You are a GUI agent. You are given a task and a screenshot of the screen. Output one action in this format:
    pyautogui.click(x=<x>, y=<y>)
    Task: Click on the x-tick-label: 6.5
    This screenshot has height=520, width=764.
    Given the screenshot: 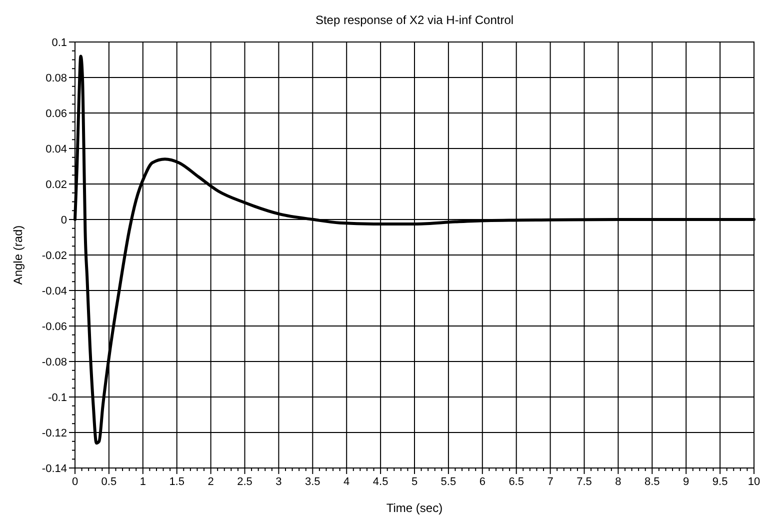 What is the action you would take?
    pyautogui.click(x=516, y=482)
    